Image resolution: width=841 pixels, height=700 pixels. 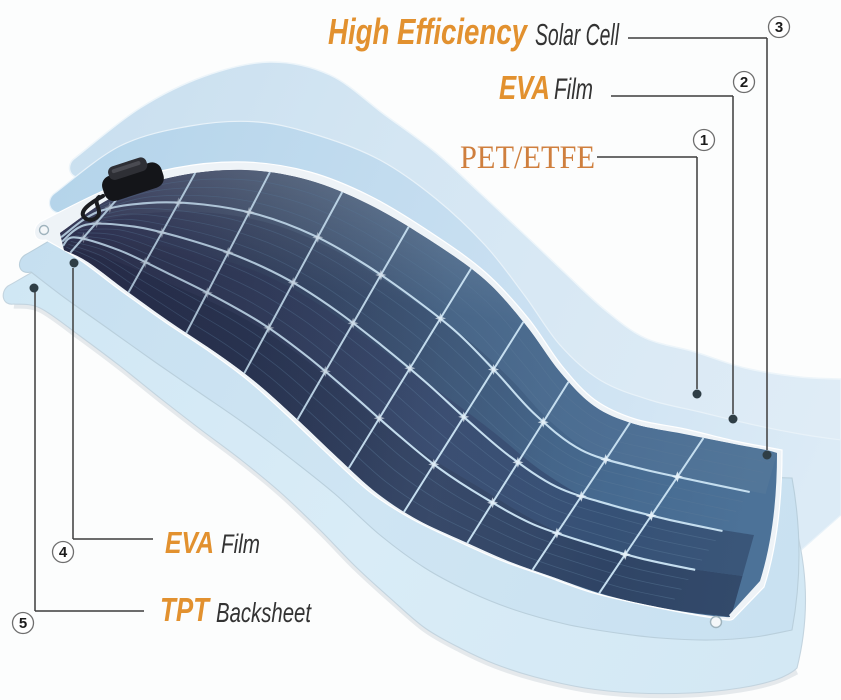 What do you see at coordinates (264, 612) in the screenshot?
I see `svg-text: Backsheet` at bounding box center [264, 612].